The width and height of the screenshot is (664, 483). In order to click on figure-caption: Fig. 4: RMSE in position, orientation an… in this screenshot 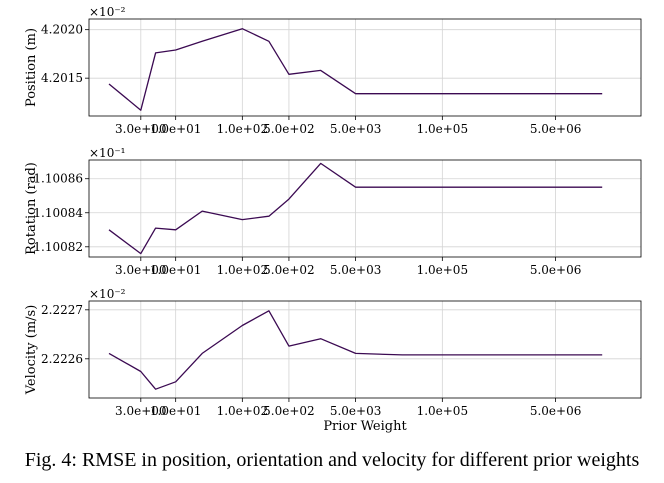, I will do `click(332, 460)`.